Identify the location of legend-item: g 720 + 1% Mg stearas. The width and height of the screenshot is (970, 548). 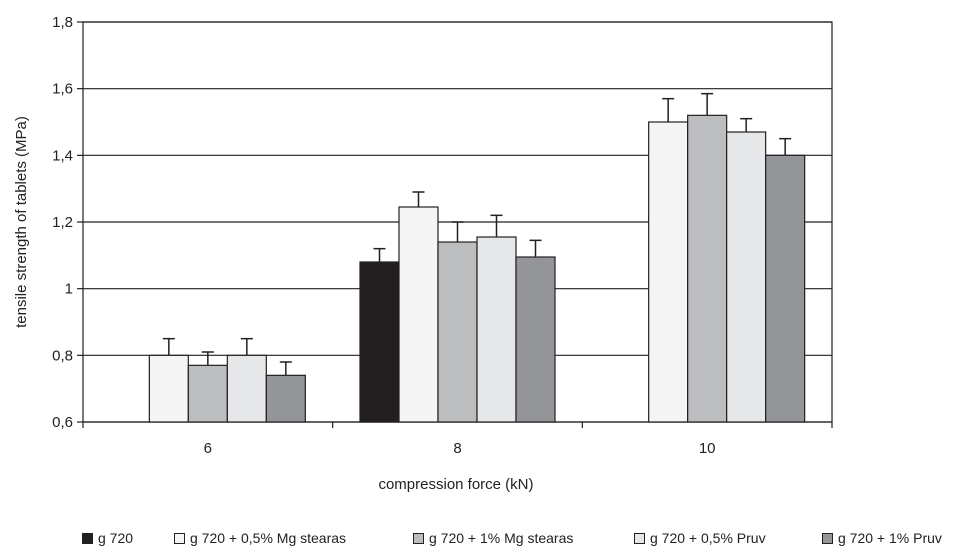
(493, 538).